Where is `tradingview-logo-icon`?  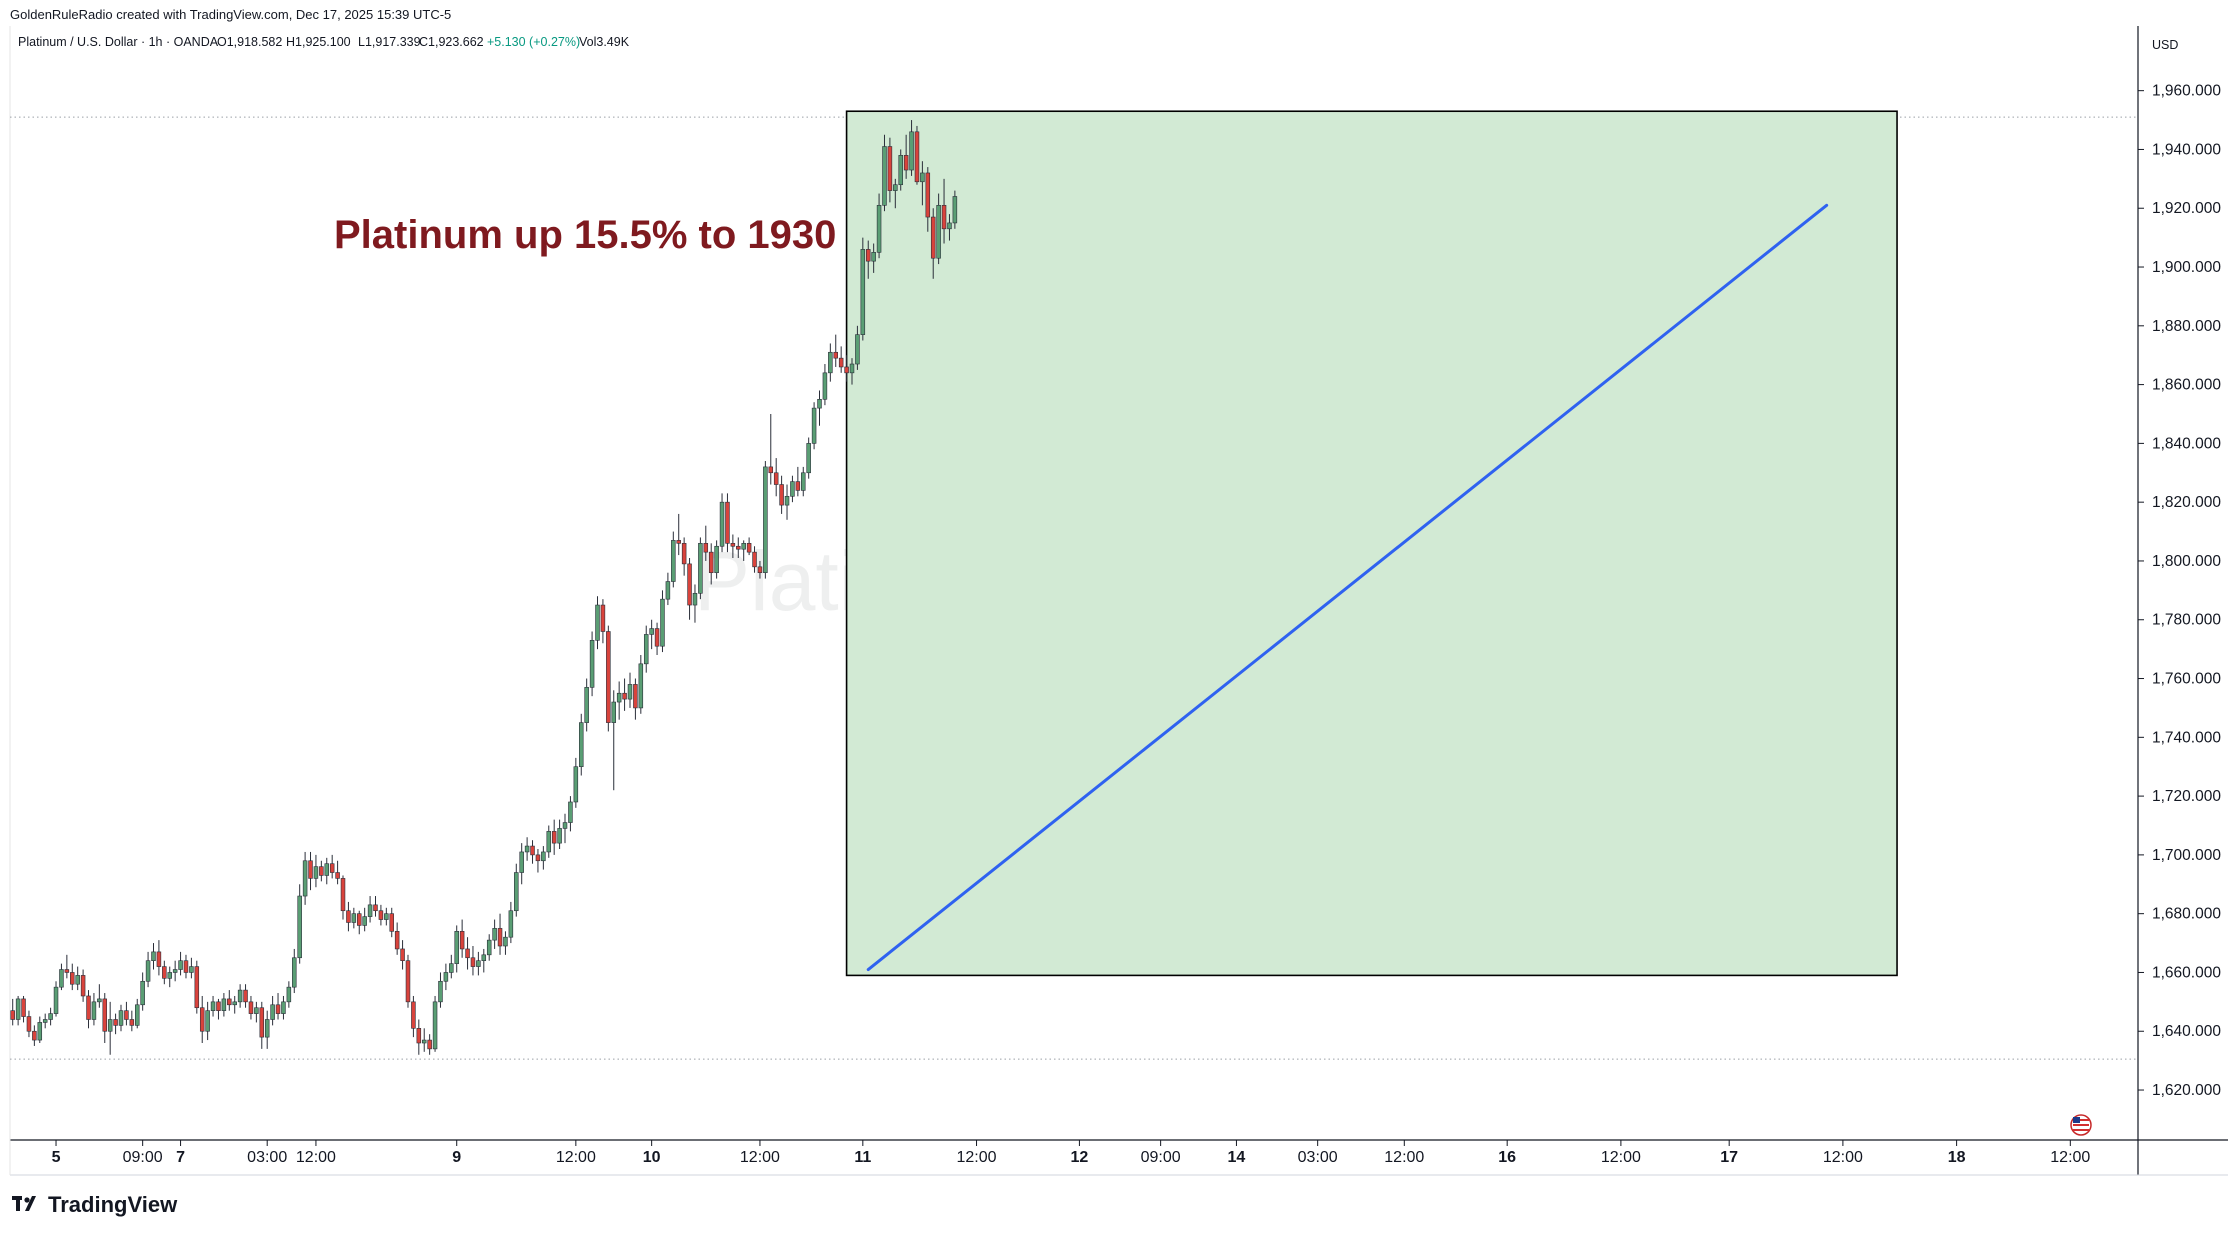
tradingview-logo-icon is located at coordinates (24, 1203).